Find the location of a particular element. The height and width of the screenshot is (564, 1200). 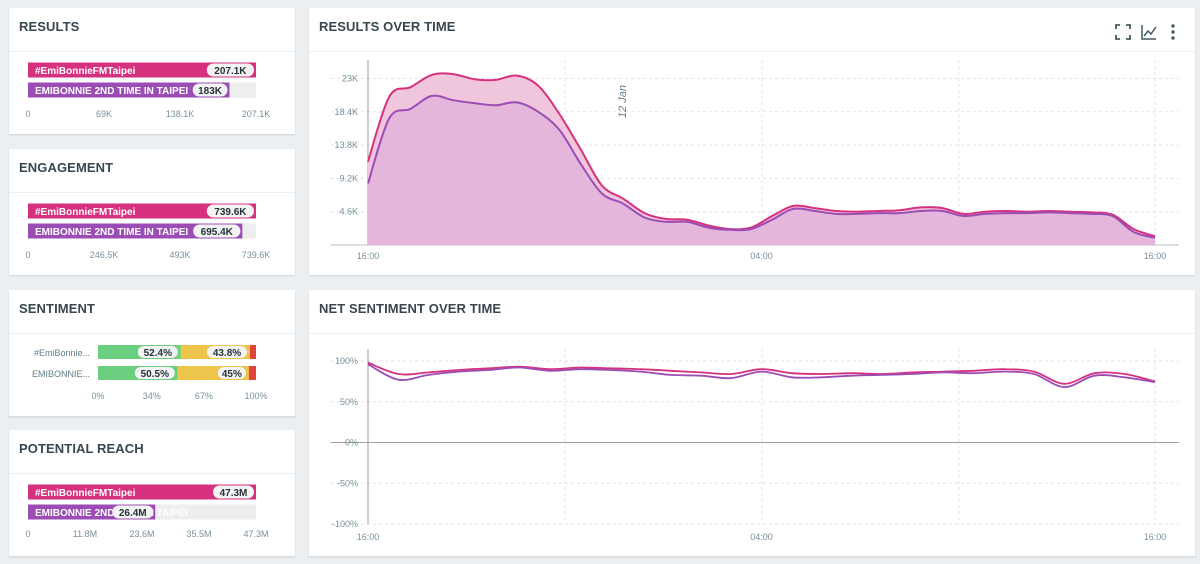

results-title: RESULTS is located at coordinates (49, 26).